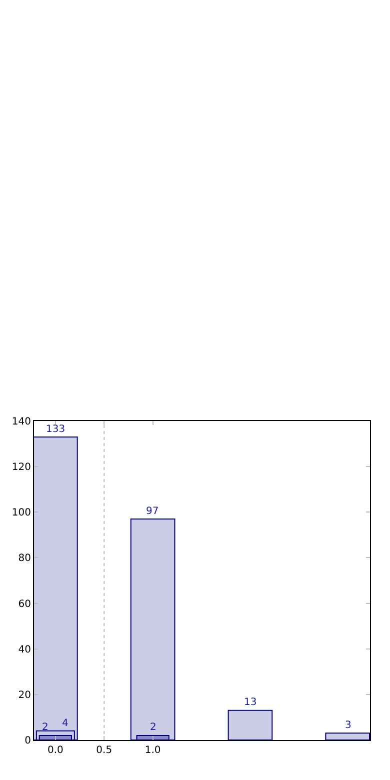 This screenshot has width=390, height=780. Describe the element at coordinates (21, 513) in the screenshot. I see `y-tick-label: 100` at that location.